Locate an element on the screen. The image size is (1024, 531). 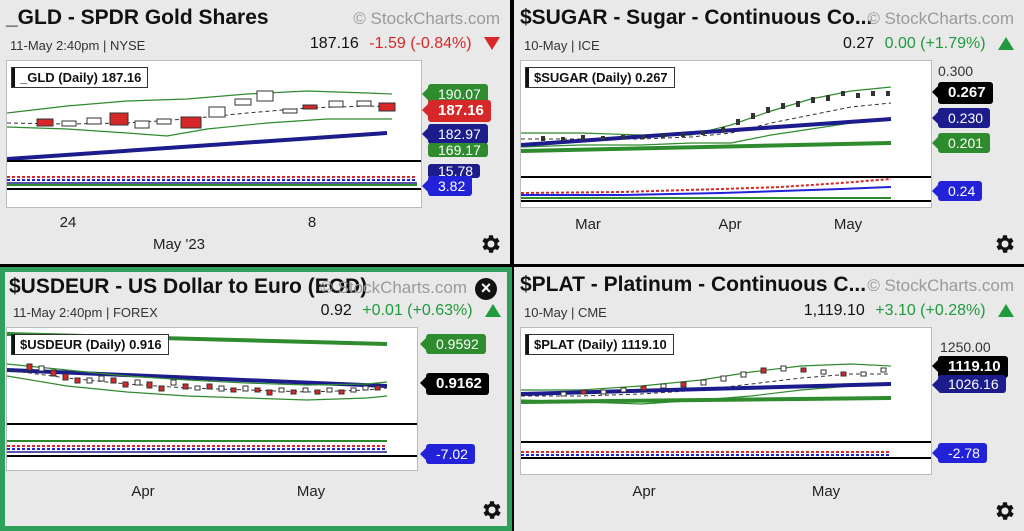
date-exchange: 11-May 2:40pm | FOREX is located at coordinates (85, 312).